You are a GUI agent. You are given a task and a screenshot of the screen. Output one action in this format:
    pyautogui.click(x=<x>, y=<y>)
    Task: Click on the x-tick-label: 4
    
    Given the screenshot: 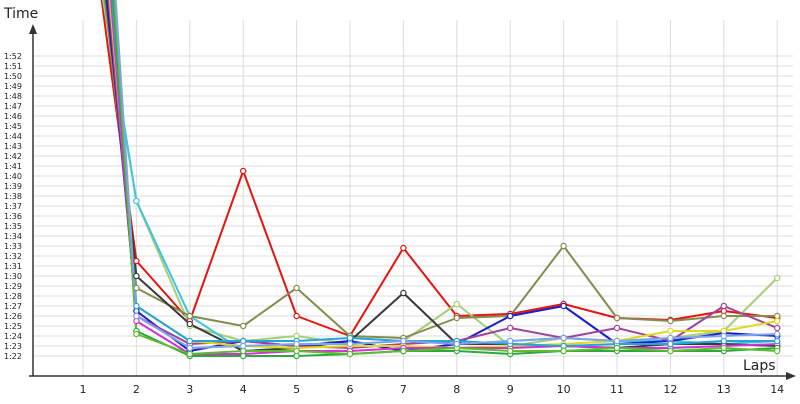 What is the action you would take?
    pyautogui.click(x=243, y=389)
    